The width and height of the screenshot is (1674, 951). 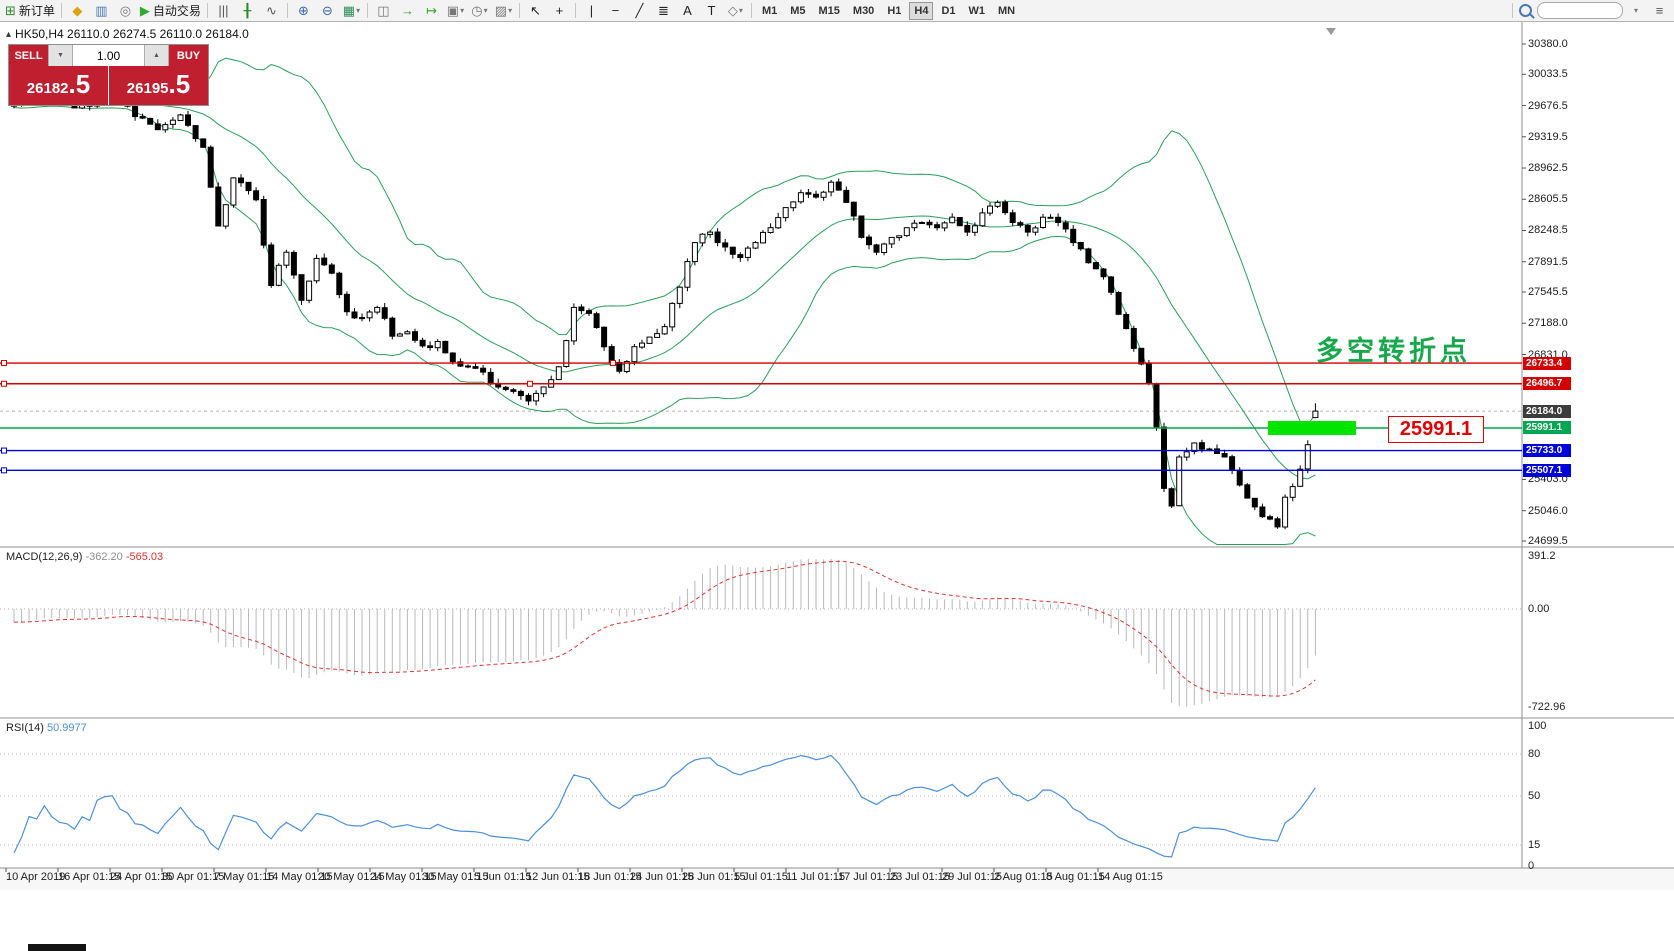 I want to click on line-chart-button: ∿, so click(x=271, y=10).